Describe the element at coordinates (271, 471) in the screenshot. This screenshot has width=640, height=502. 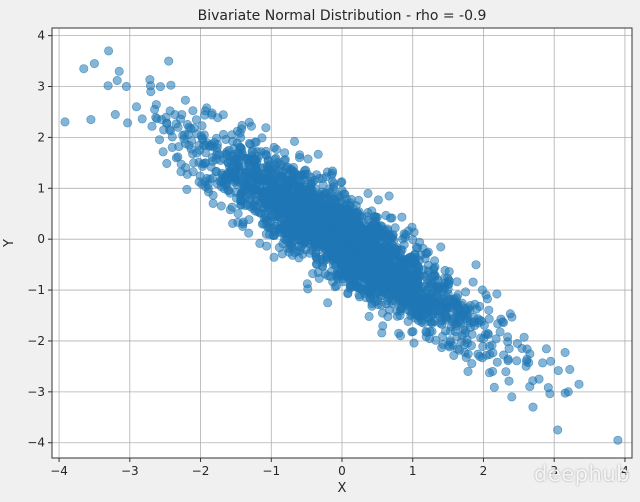
I see `x-tick-label: −1` at that location.